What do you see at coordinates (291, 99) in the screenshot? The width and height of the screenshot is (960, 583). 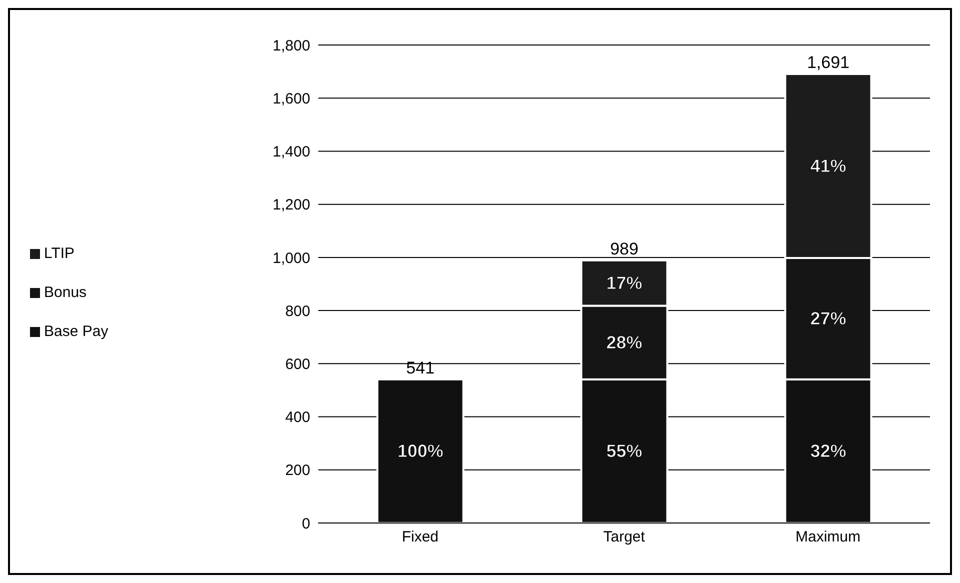 I see `y-tick-label: 1,600` at bounding box center [291, 99].